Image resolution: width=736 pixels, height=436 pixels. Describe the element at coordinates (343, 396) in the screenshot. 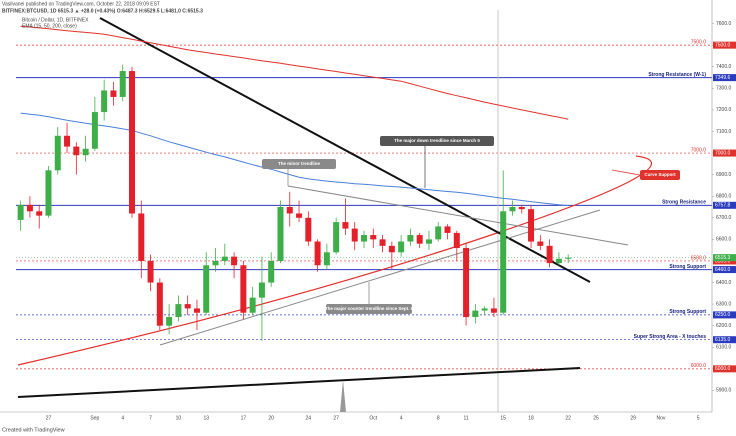

I see `time-marker` at that location.